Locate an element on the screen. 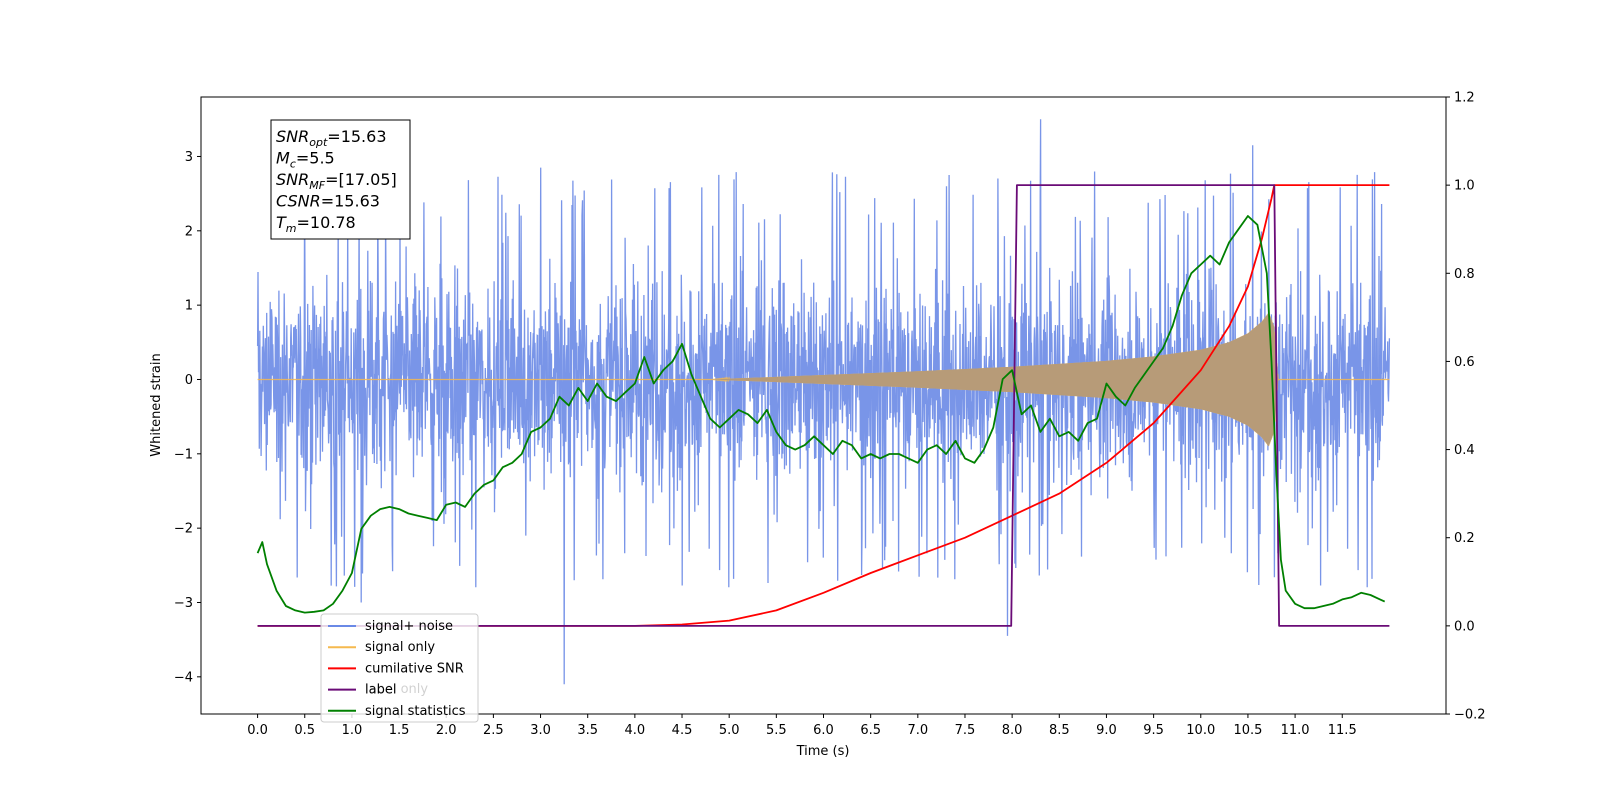  signal-series-layer is located at coordinates (823, 379).